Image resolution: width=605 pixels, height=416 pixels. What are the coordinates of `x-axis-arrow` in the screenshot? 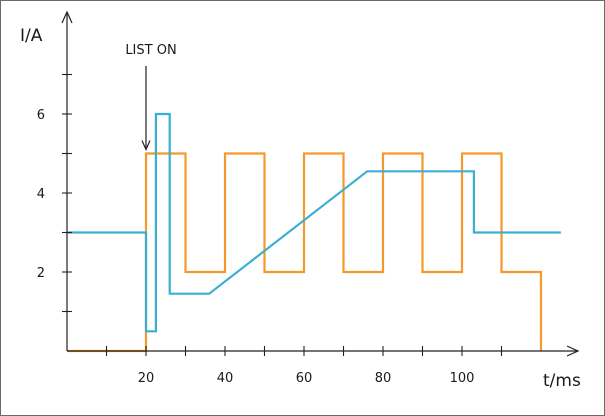 It's located at (573, 351).